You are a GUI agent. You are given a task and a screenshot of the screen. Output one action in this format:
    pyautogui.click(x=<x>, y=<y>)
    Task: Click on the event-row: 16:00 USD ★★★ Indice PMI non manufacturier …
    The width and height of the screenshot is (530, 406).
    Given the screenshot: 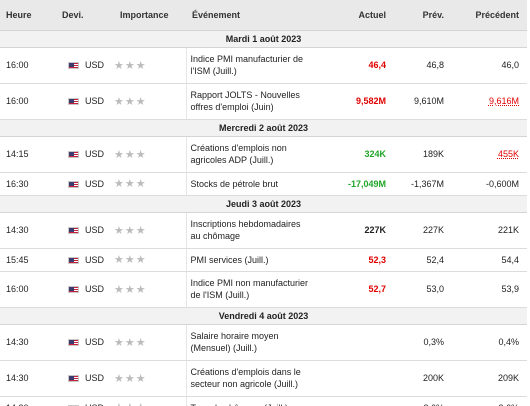 What is the action you would take?
    pyautogui.click(x=263, y=289)
    